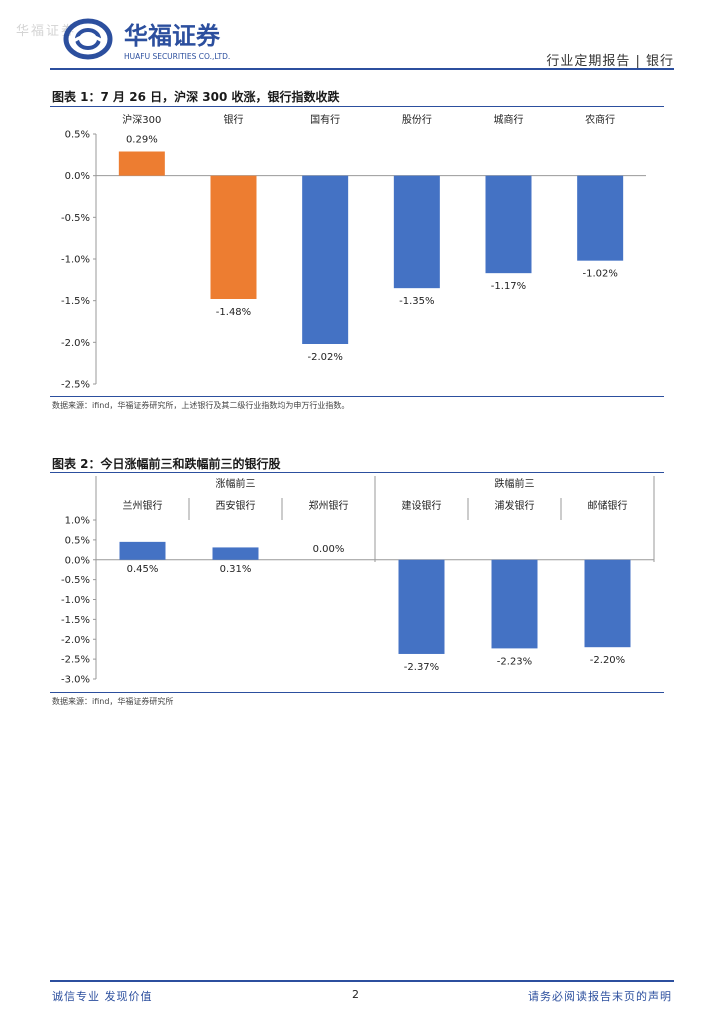 This screenshot has width=724, height=1024. Describe the element at coordinates (143, 569) in the screenshot. I see `data-label: 0.45%` at that location.